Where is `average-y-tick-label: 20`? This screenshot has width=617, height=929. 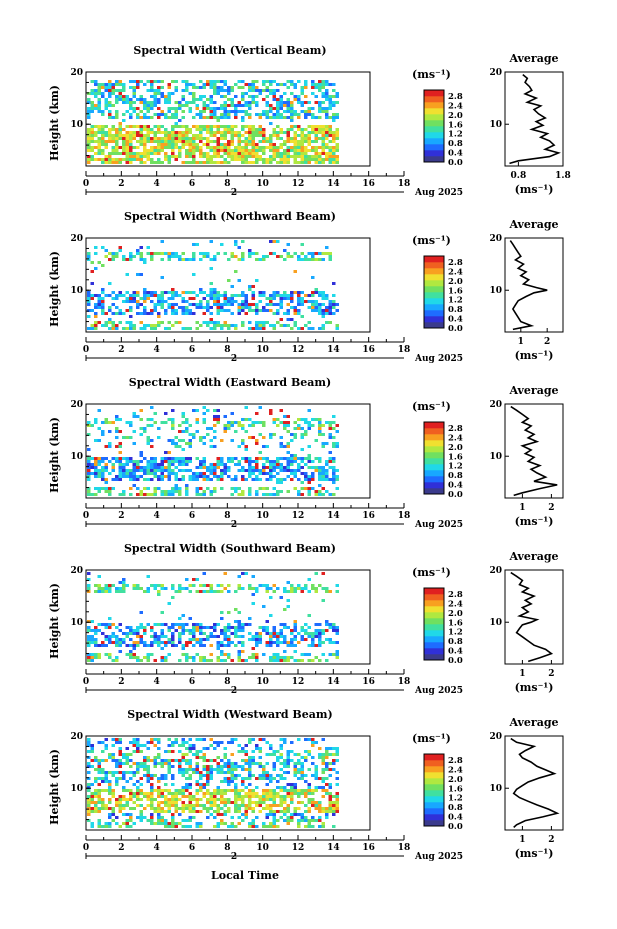 average-y-tick-label: 20 is located at coordinates (495, 571).